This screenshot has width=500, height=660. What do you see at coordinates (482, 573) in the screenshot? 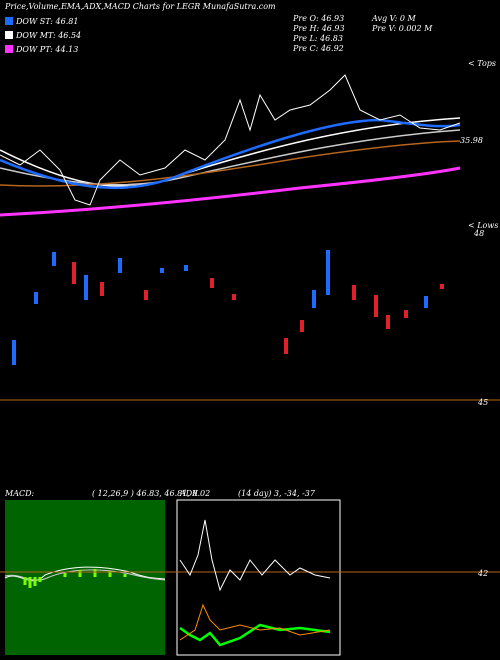
I see `axis-label: 42` at bounding box center [482, 573].